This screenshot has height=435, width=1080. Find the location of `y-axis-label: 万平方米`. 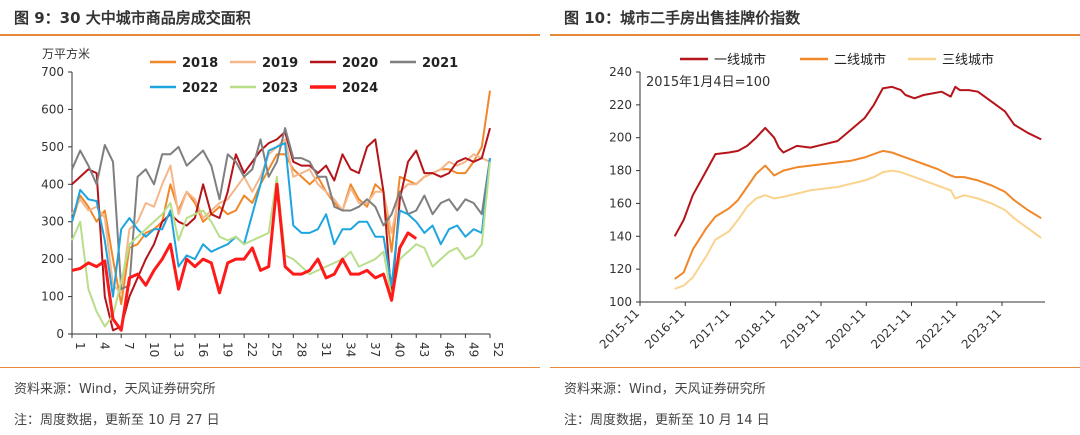

y-axis-label: 万平方米 is located at coordinates (66, 53).